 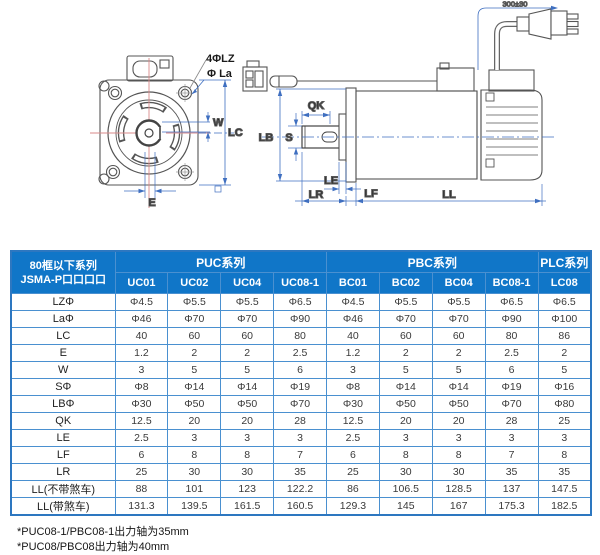 I want to click on series-group-header: PUC系列, so click(x=220, y=261).